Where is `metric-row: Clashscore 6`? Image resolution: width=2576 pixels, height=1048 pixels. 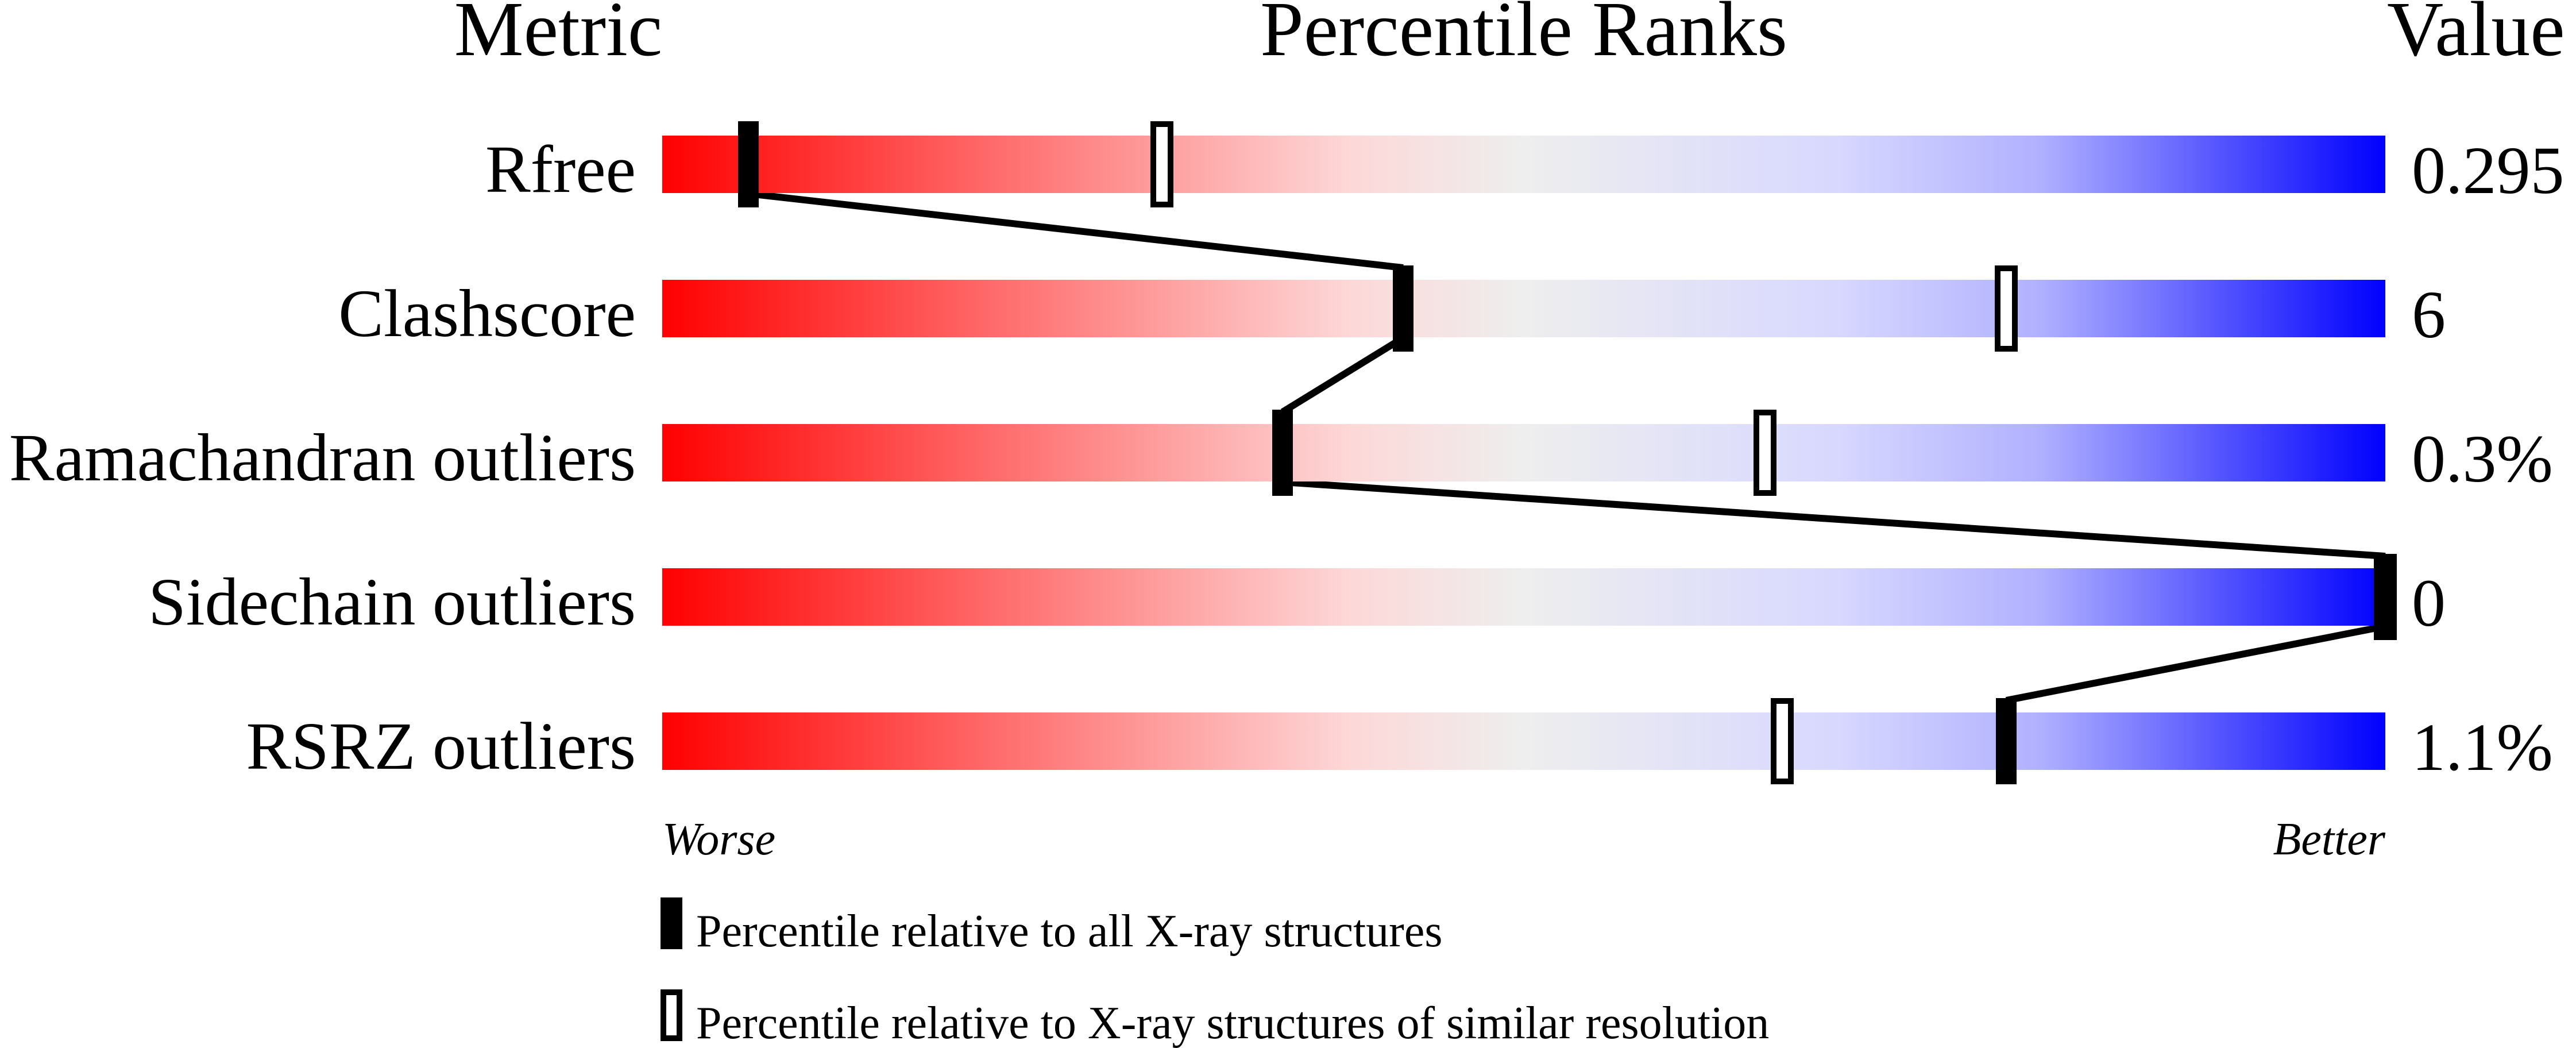
metric-row: Clashscore 6 is located at coordinates (1392, 308).